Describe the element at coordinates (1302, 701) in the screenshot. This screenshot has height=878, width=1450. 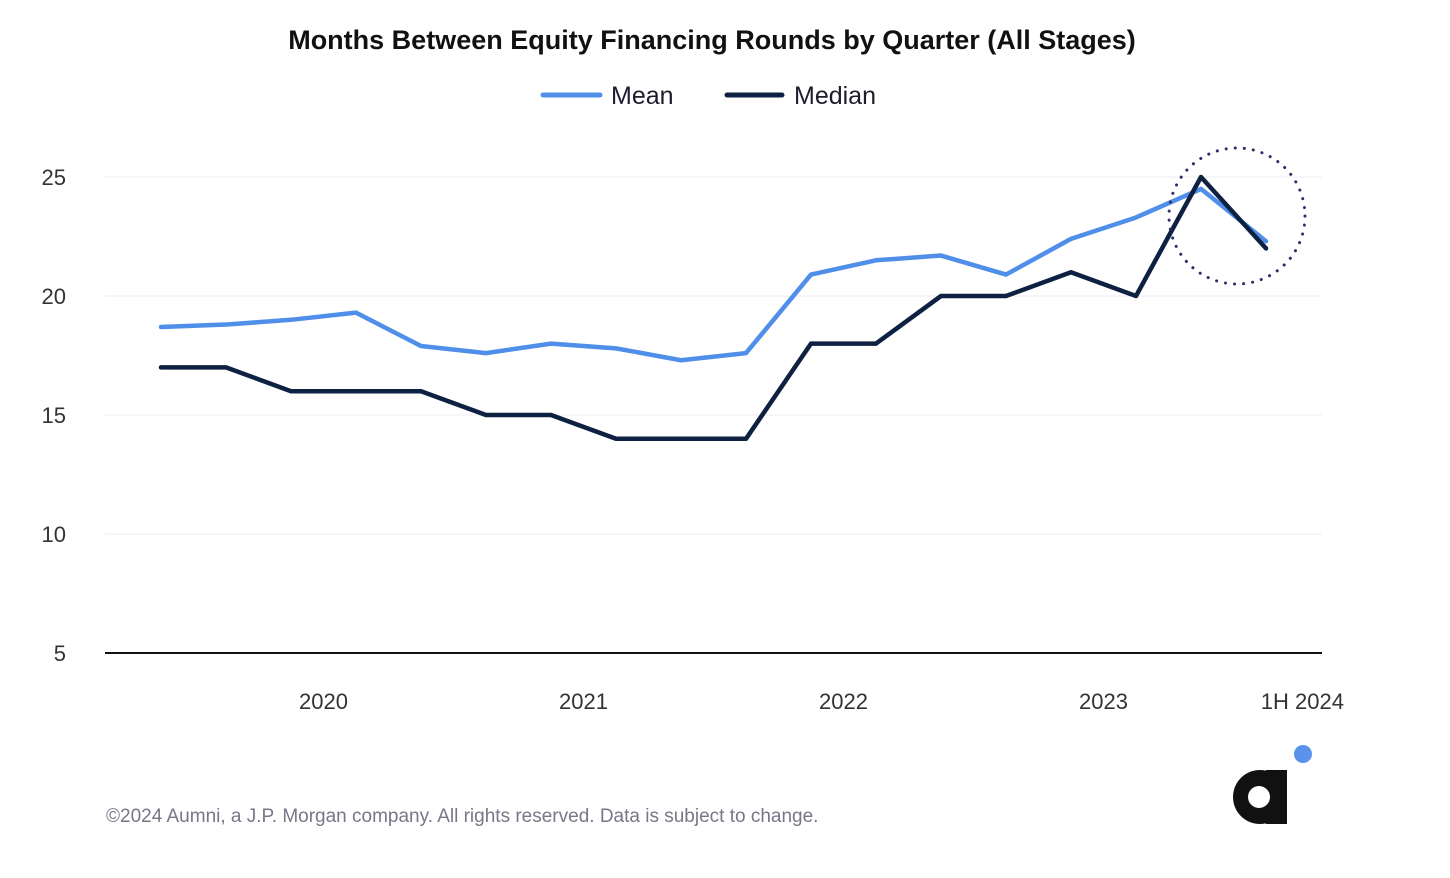
I see `x-tick-label: 1H 2024` at that location.